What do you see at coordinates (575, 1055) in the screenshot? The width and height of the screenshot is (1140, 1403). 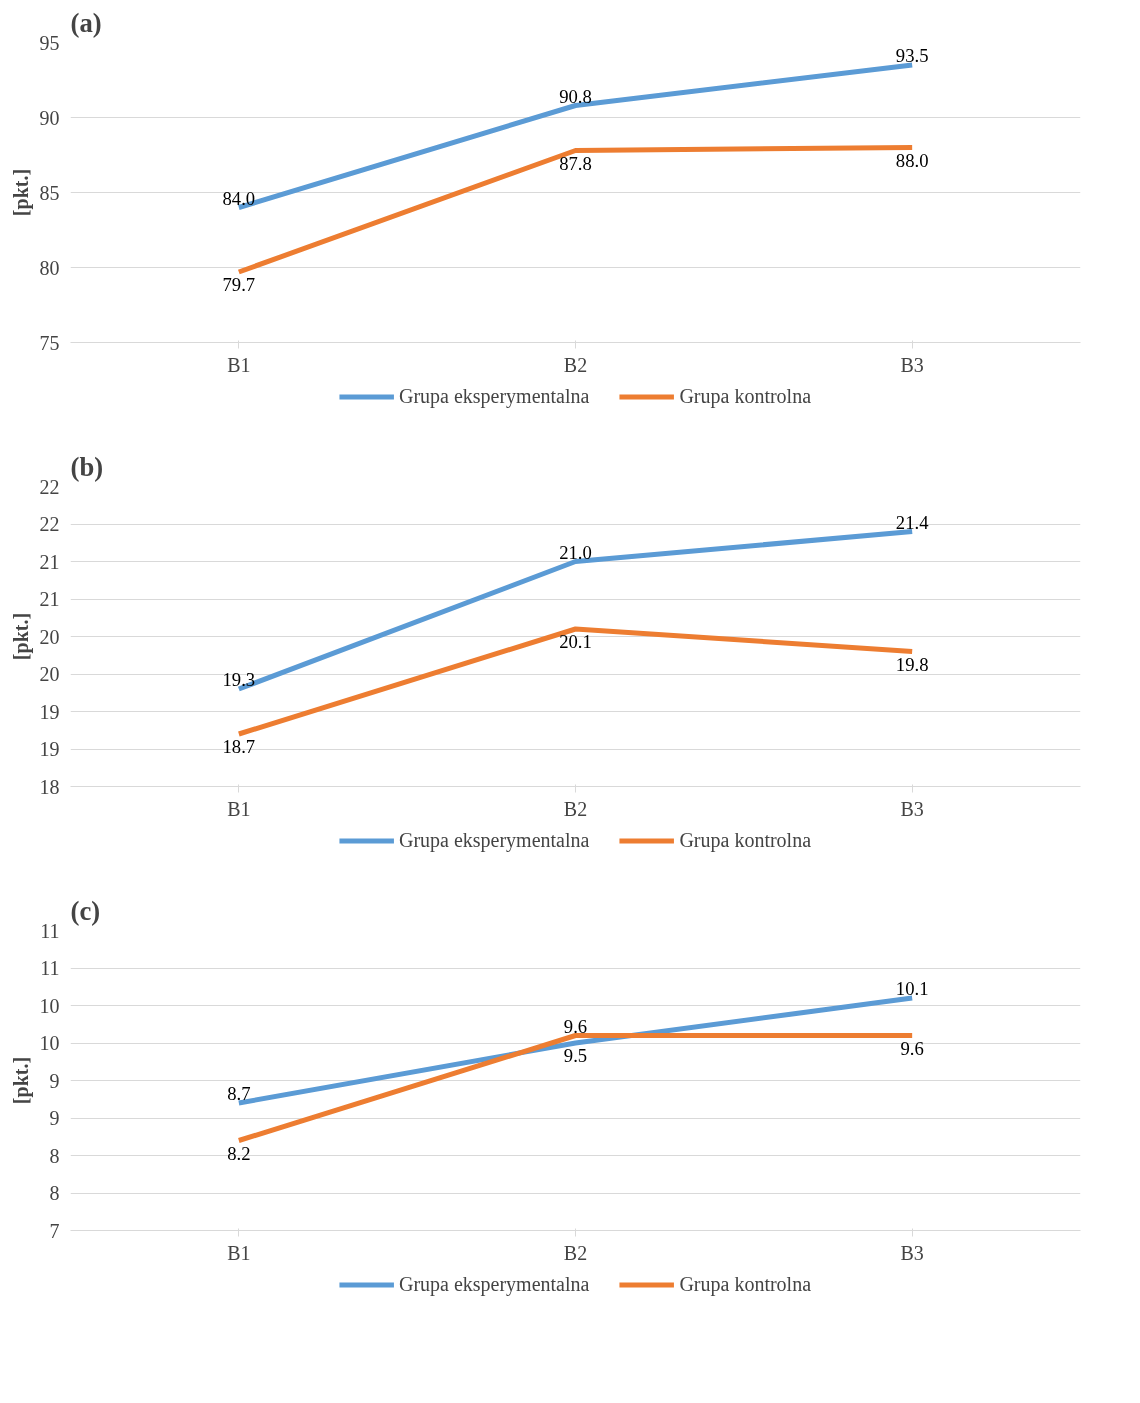 I see `data-label: 9.5` at bounding box center [575, 1055].